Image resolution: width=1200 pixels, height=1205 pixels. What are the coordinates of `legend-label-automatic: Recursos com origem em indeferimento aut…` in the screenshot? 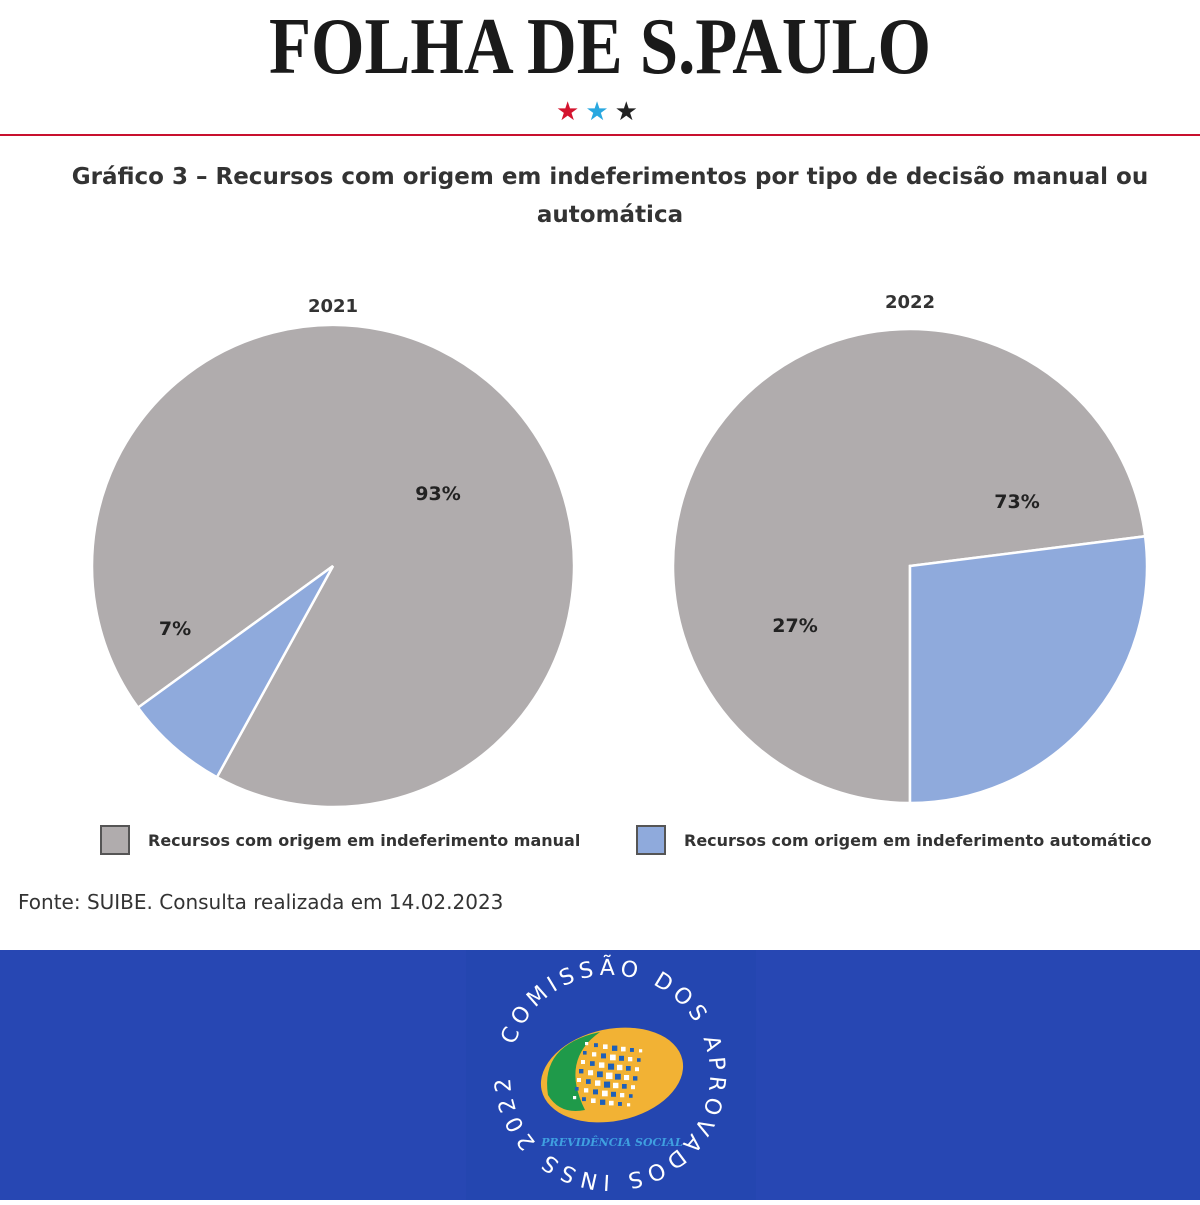 It's located at (918, 840).